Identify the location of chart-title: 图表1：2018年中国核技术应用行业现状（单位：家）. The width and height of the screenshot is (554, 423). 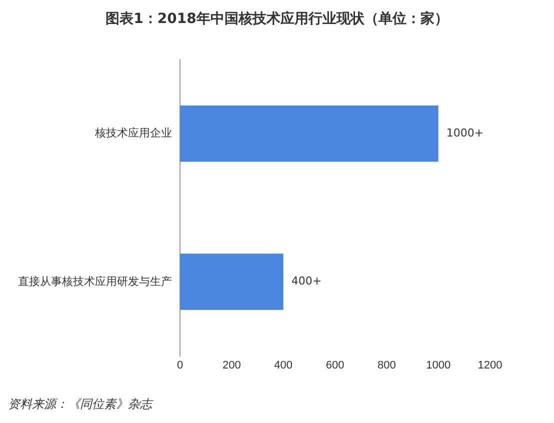
(277, 19).